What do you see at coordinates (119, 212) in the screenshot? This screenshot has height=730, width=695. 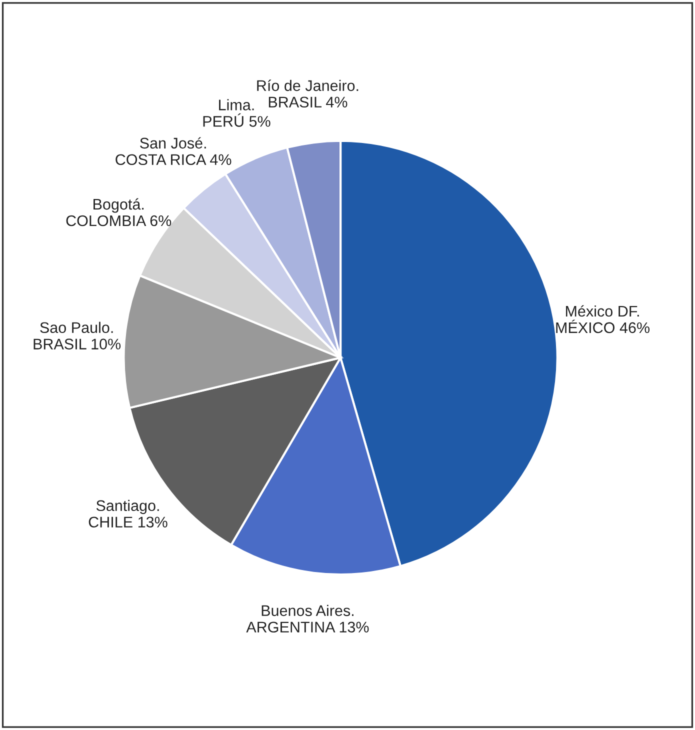 I see `slice-label: Bogotá. COLOMBIA 6%` at bounding box center [119, 212].